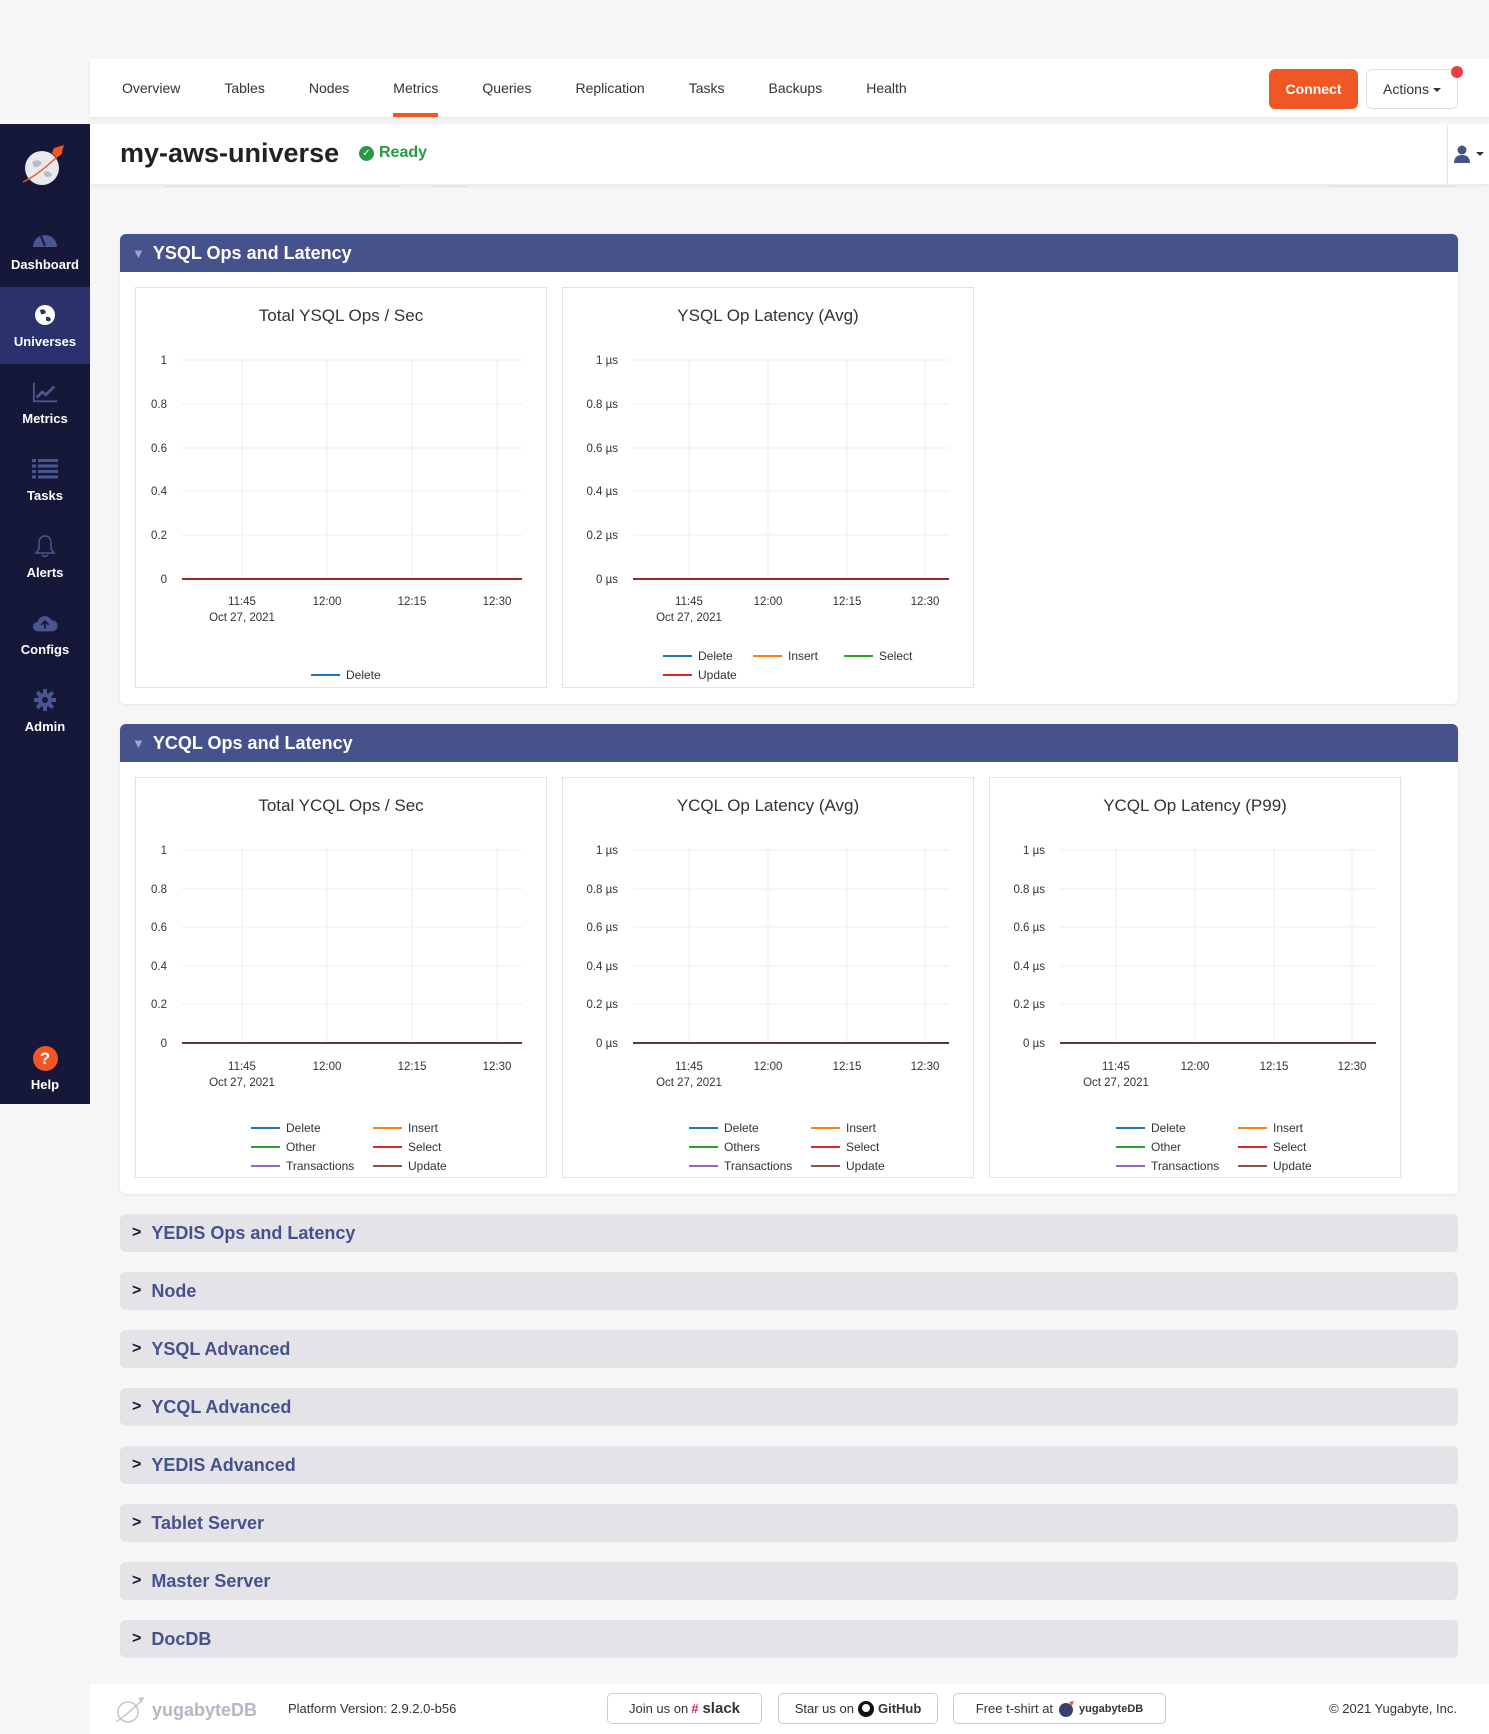 Image resolution: width=1489 pixels, height=1734 pixels. I want to click on tab-metrics: Metrics, so click(416, 88).